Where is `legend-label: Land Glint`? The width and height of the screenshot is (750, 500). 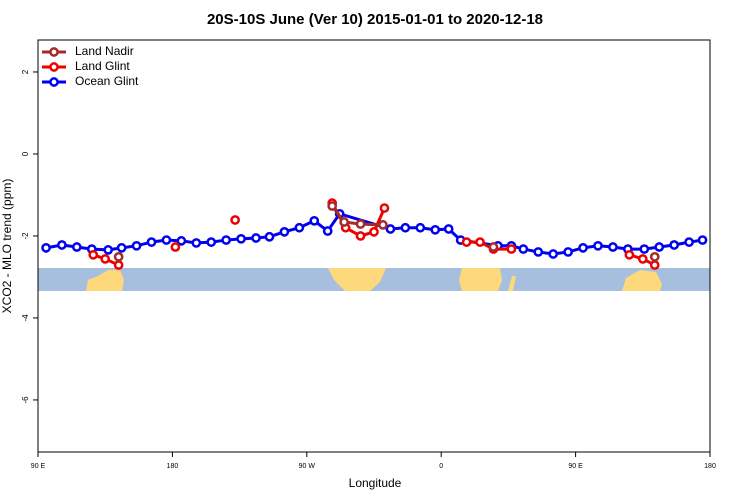
legend-label: Land Glint is located at coordinates (102, 66).